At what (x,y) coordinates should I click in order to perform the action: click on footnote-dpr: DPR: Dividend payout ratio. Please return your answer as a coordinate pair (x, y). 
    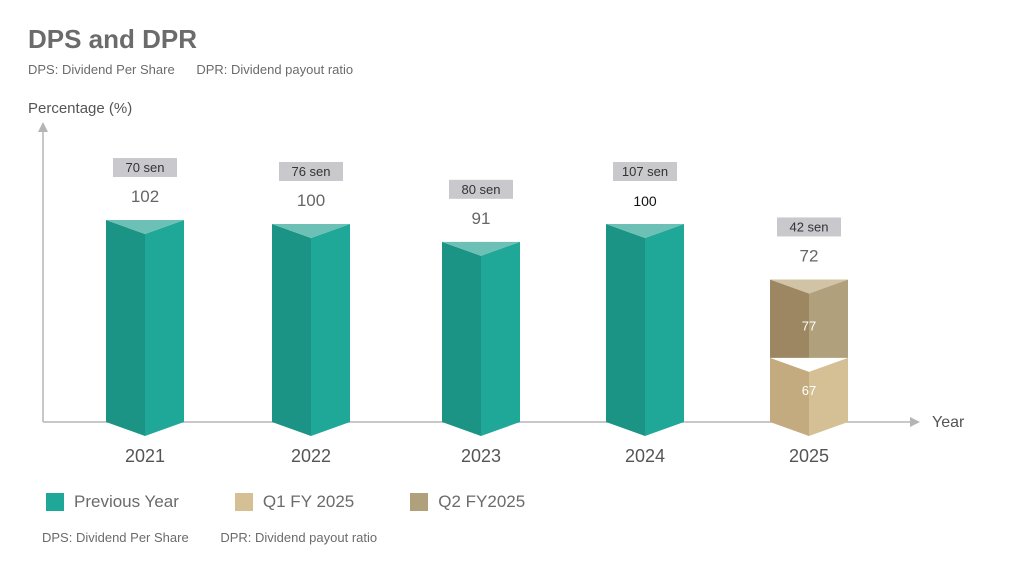
    Looking at the image, I should click on (299, 537).